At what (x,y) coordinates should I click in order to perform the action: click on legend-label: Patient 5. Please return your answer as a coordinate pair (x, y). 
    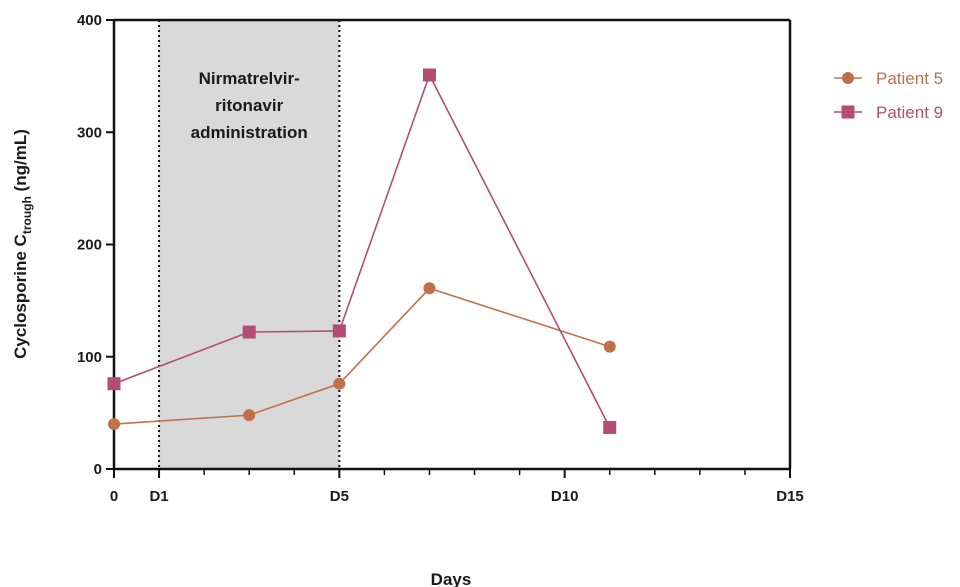
    Looking at the image, I should click on (909, 78).